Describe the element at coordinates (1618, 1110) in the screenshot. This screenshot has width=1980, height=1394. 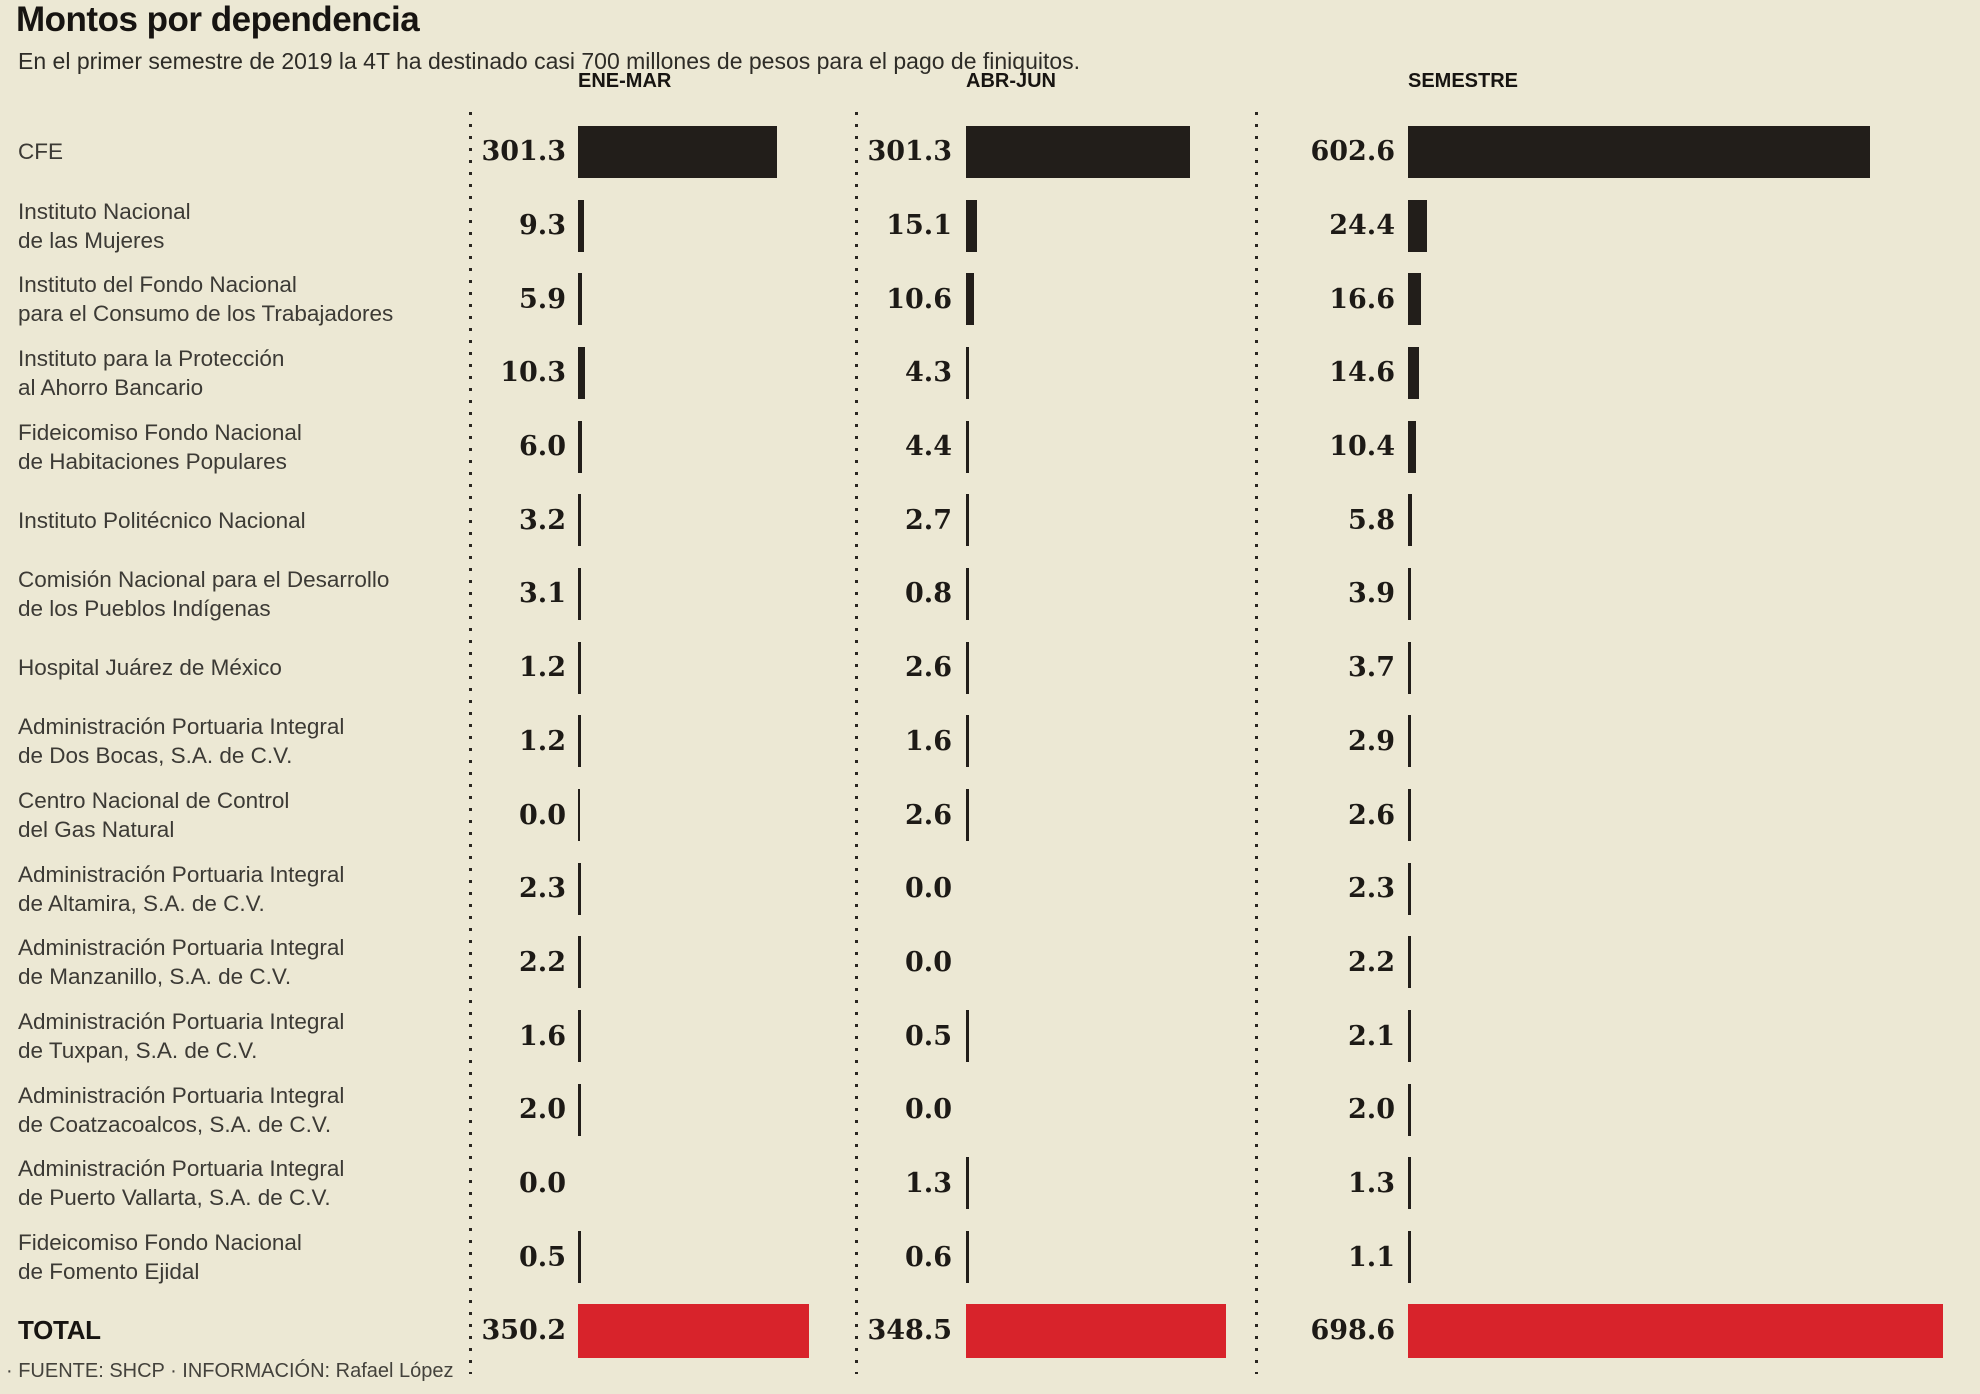
I see `cell-semestre: 2.0` at that location.